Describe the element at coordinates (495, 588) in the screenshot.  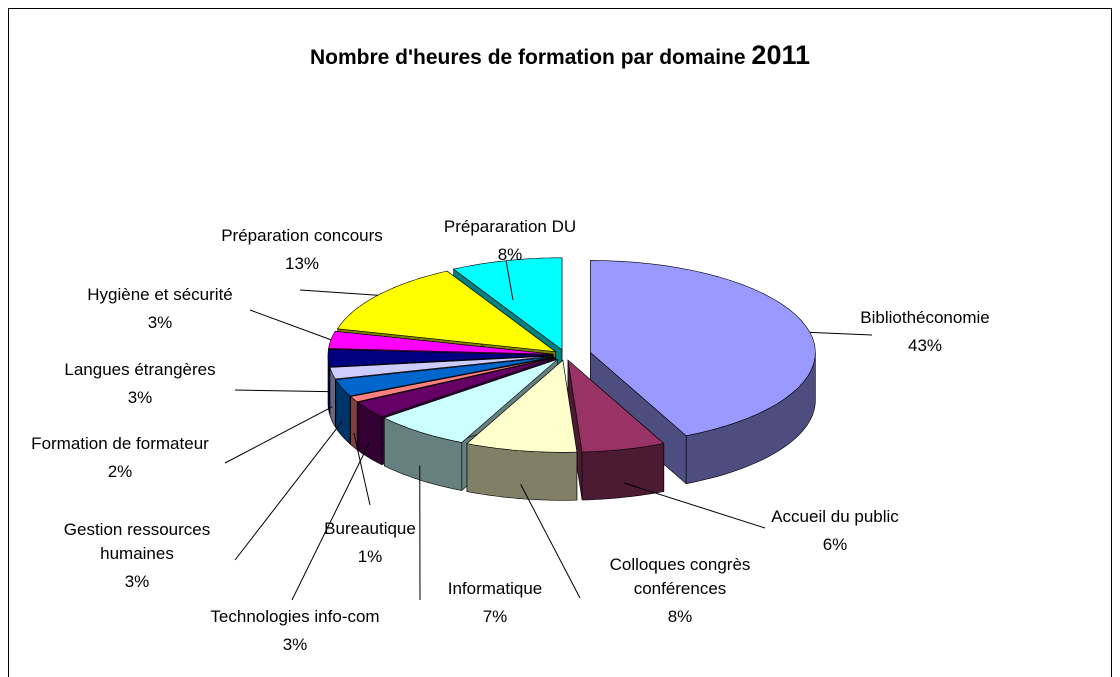
I see `category-label: Informatique` at that location.